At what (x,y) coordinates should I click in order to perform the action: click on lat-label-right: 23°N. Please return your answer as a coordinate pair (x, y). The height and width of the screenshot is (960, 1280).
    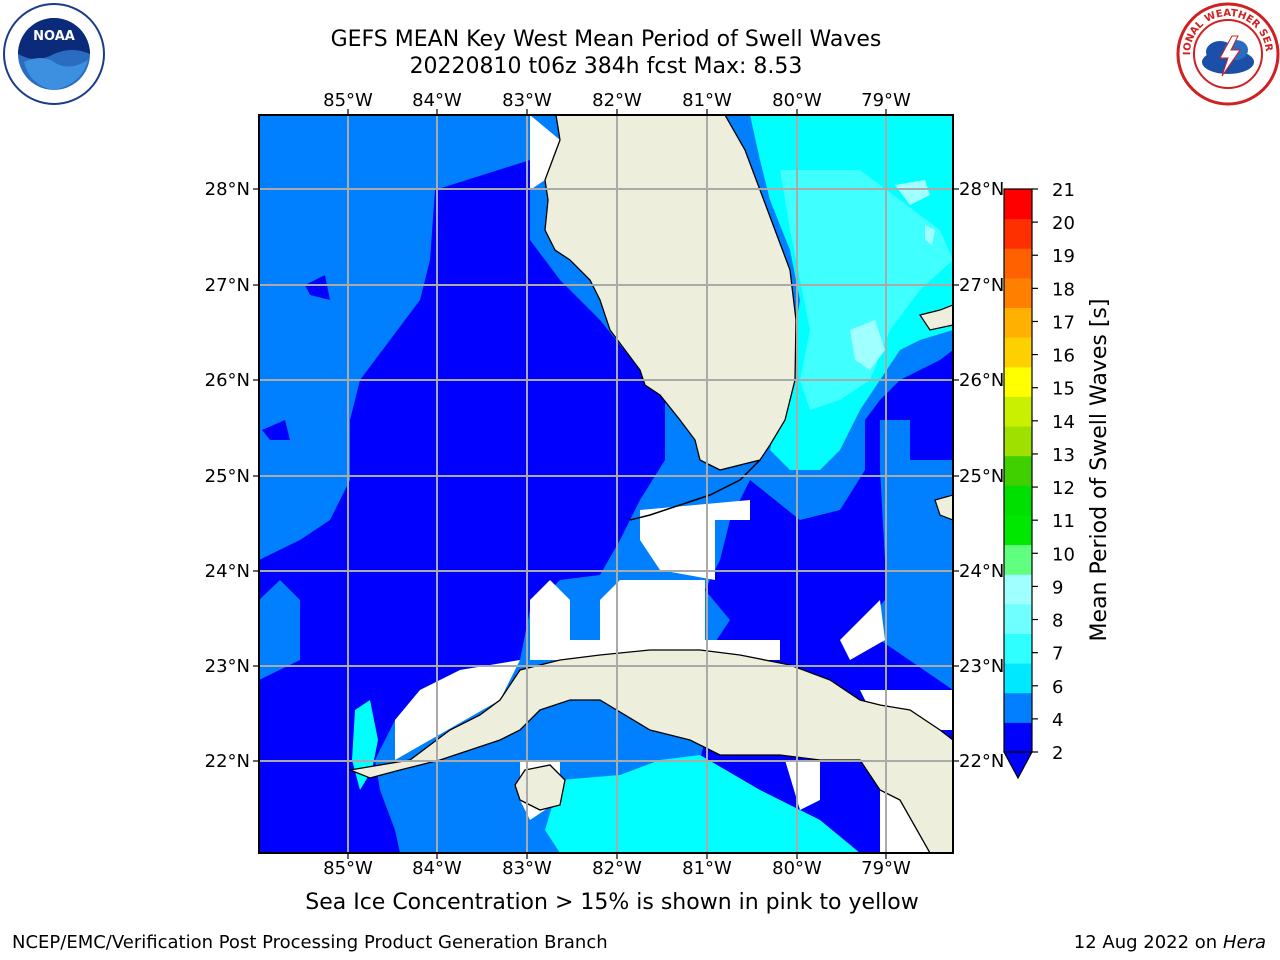
    Looking at the image, I should click on (981, 666).